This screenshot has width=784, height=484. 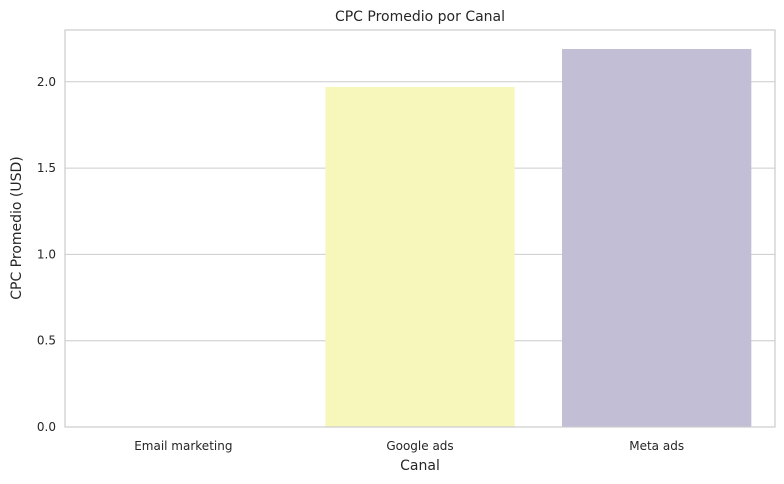 I want to click on x-tick-labels: Email marketing Google ads Meta ads, so click(x=409, y=446).